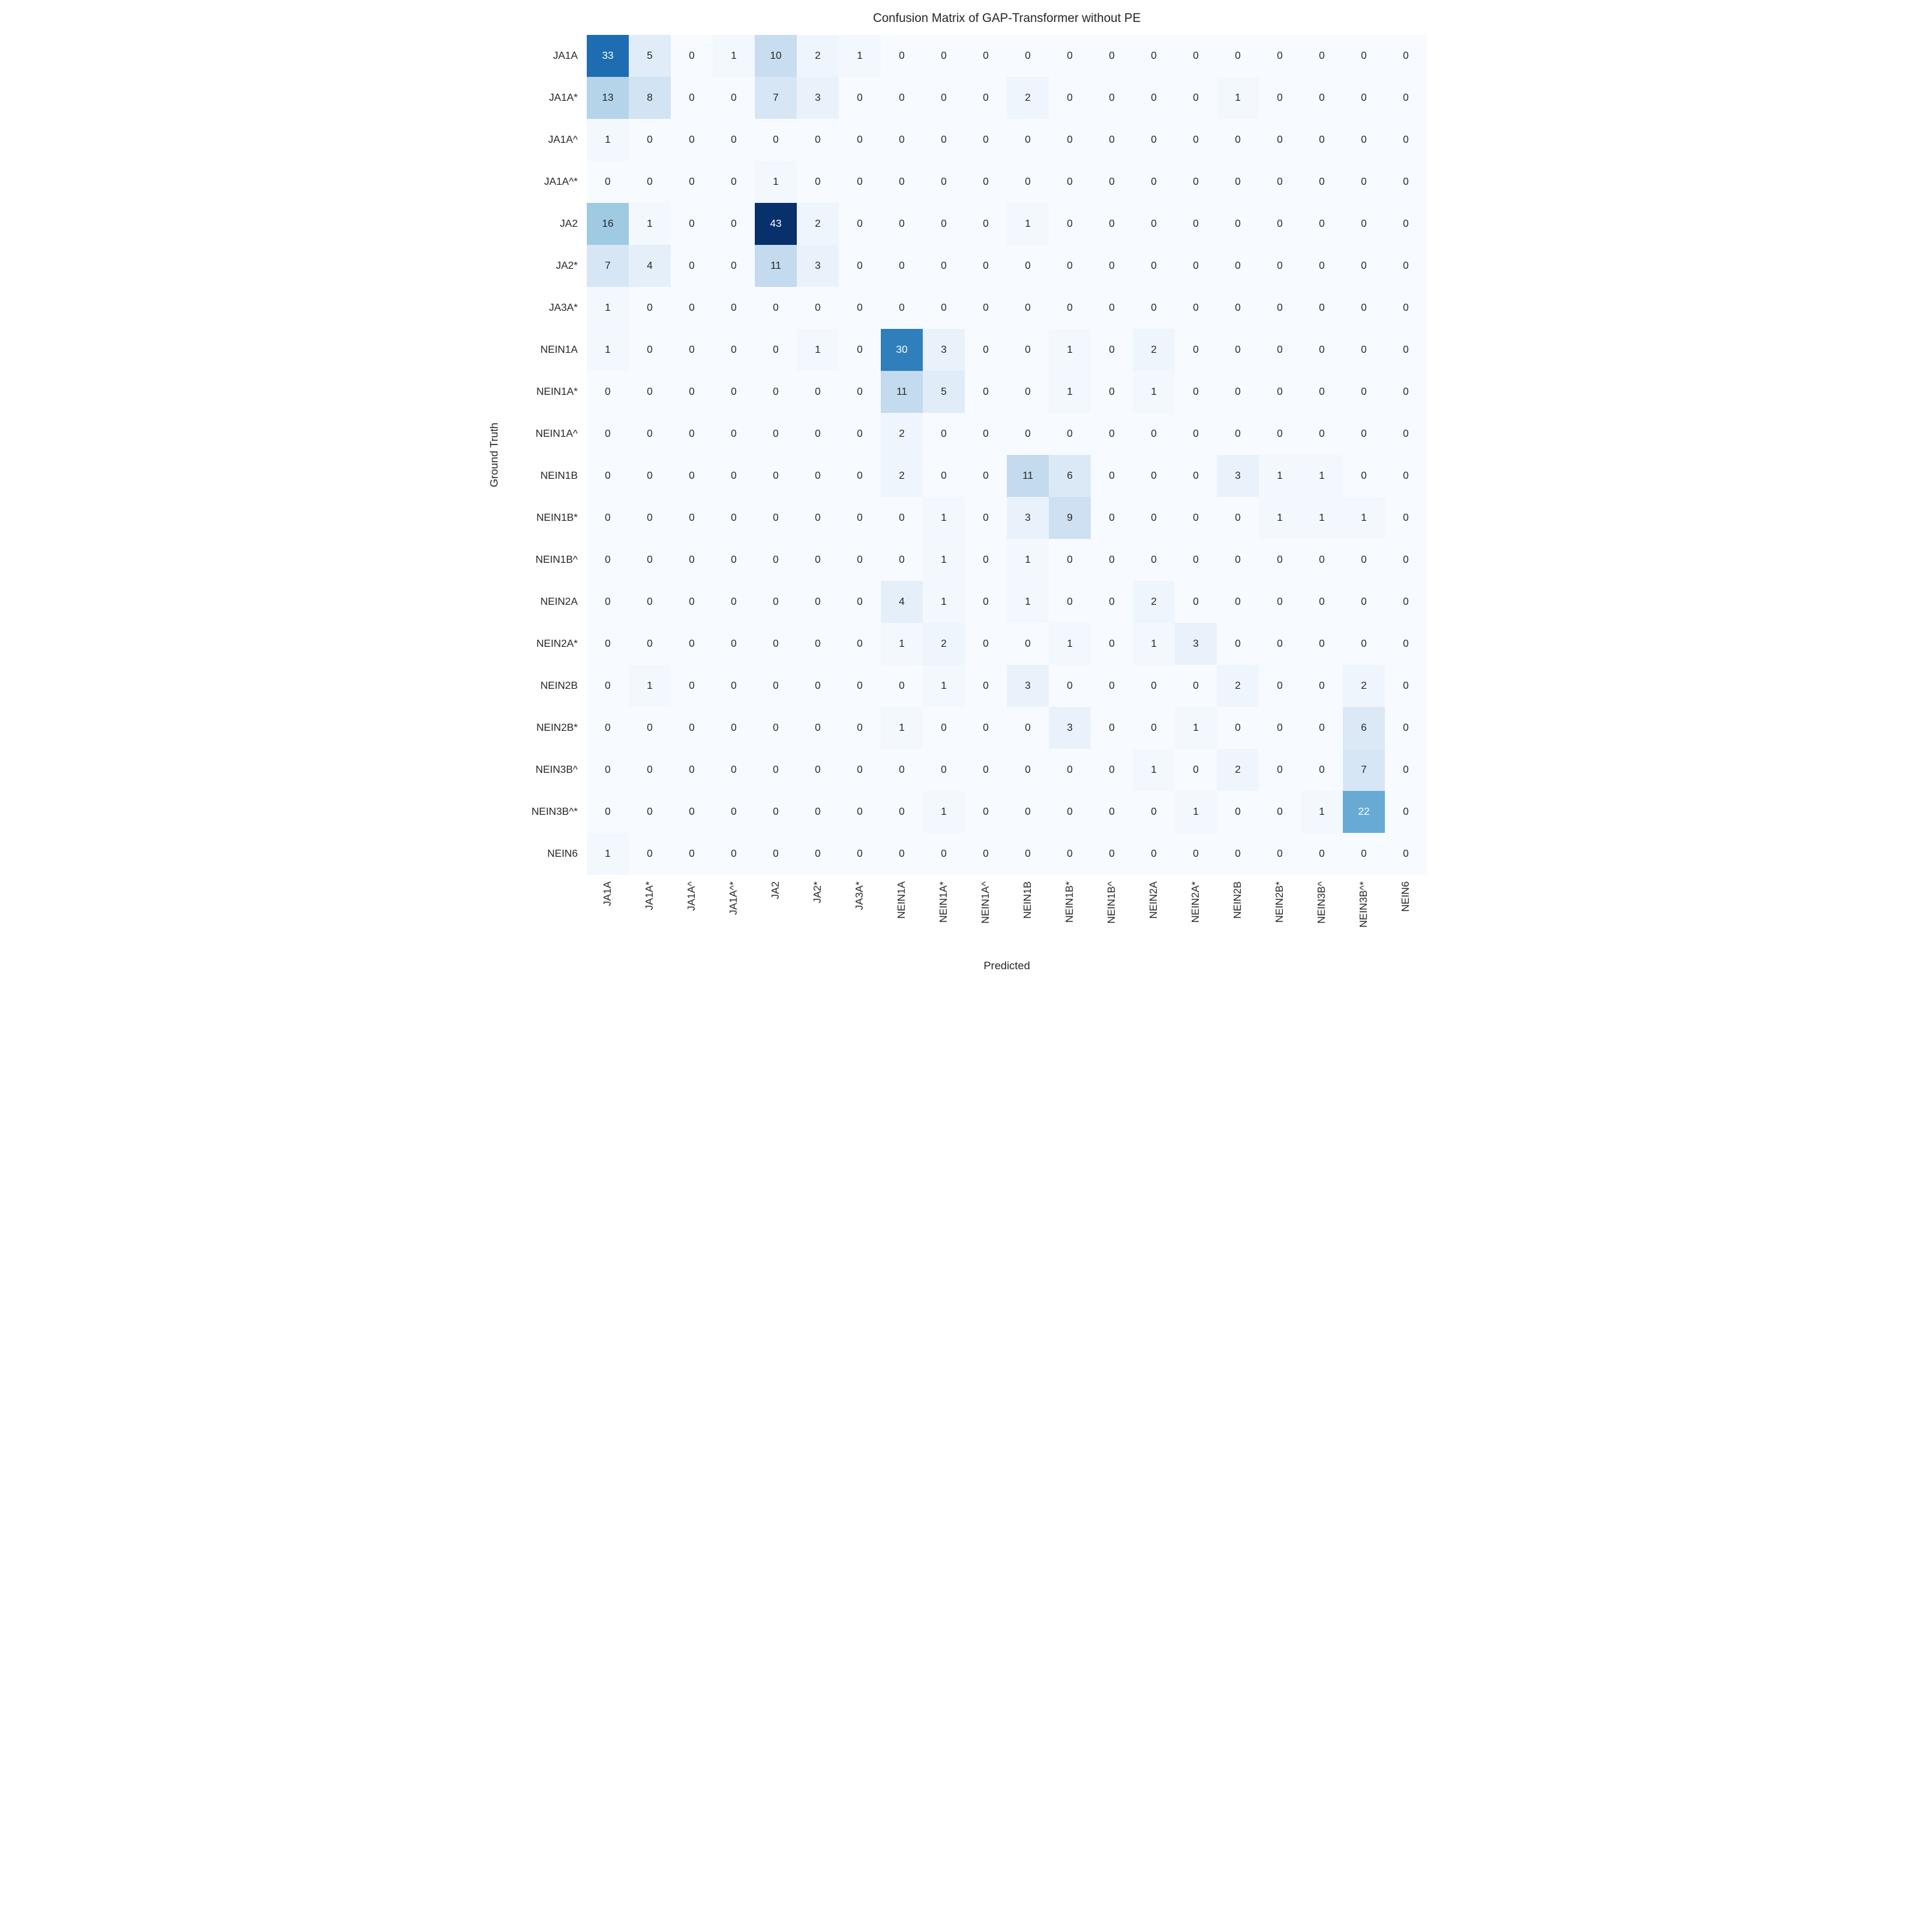 This screenshot has width=1918, height=1932. I want to click on heatmap-cell: 4, so click(902, 602).